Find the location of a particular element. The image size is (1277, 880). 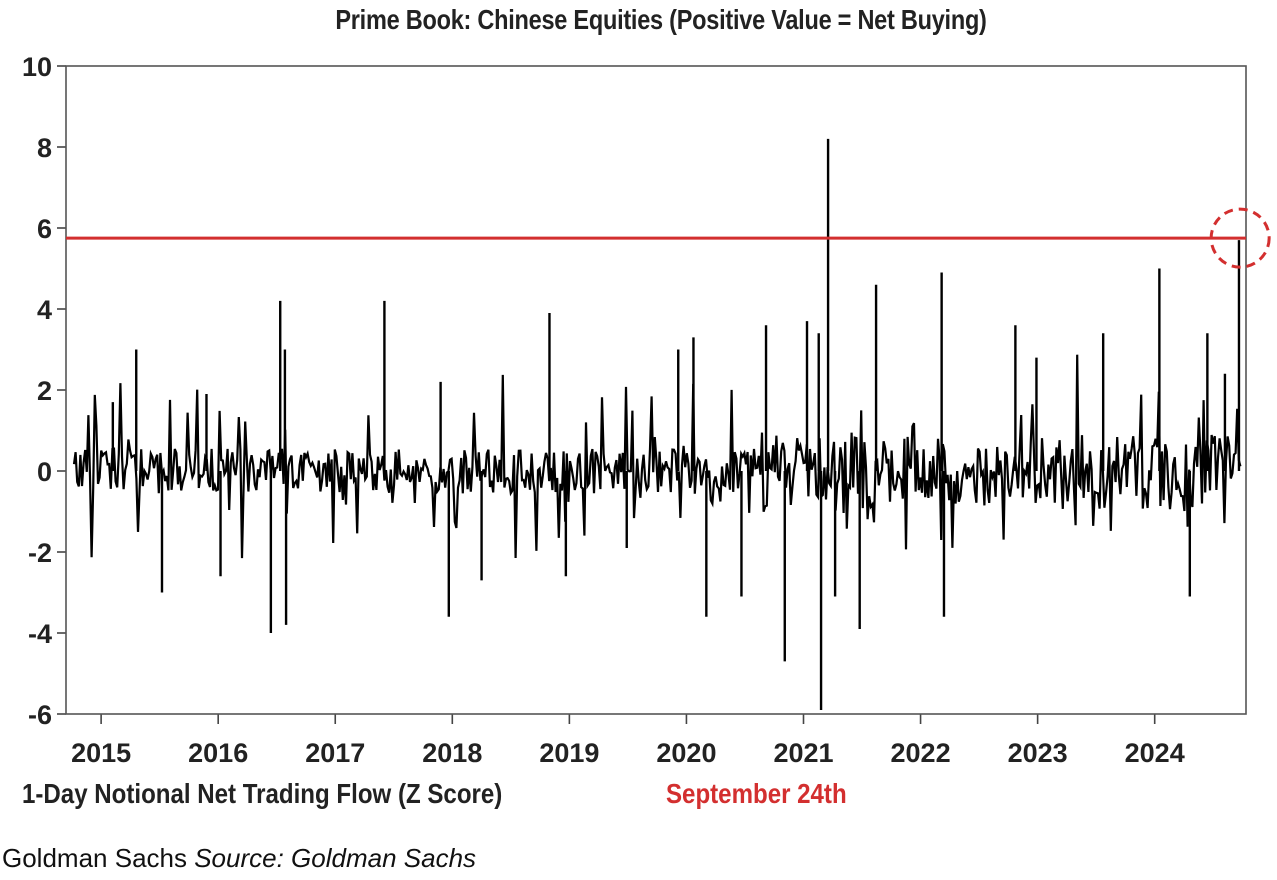

caption-publisher: Goldman Sachs is located at coordinates (94, 858).